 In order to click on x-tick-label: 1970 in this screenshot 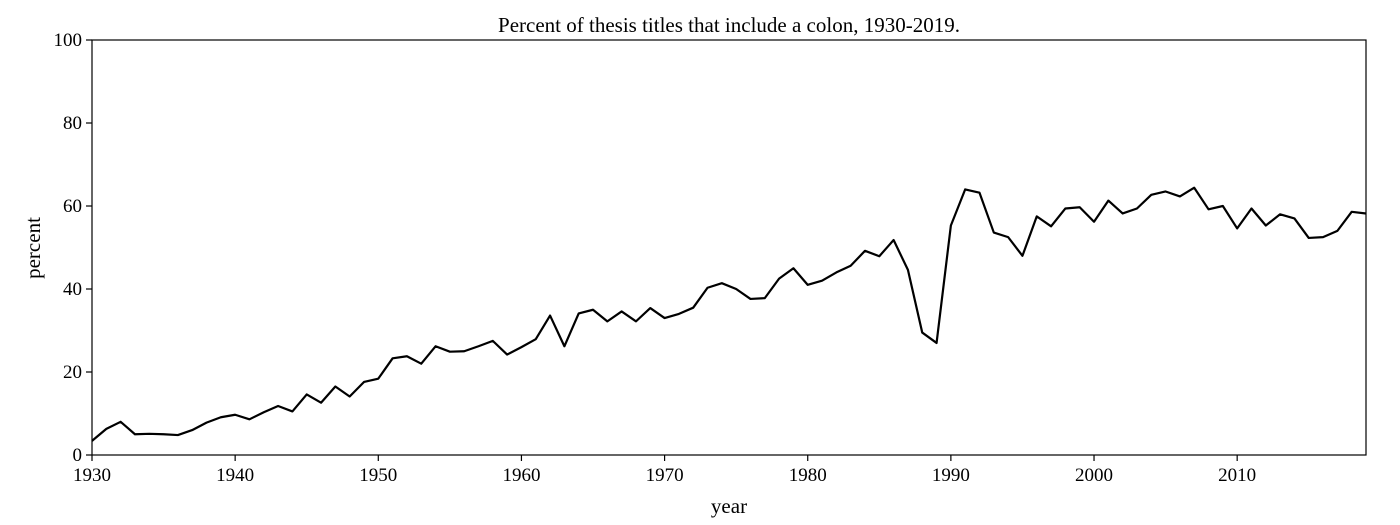, I will do `click(665, 475)`.